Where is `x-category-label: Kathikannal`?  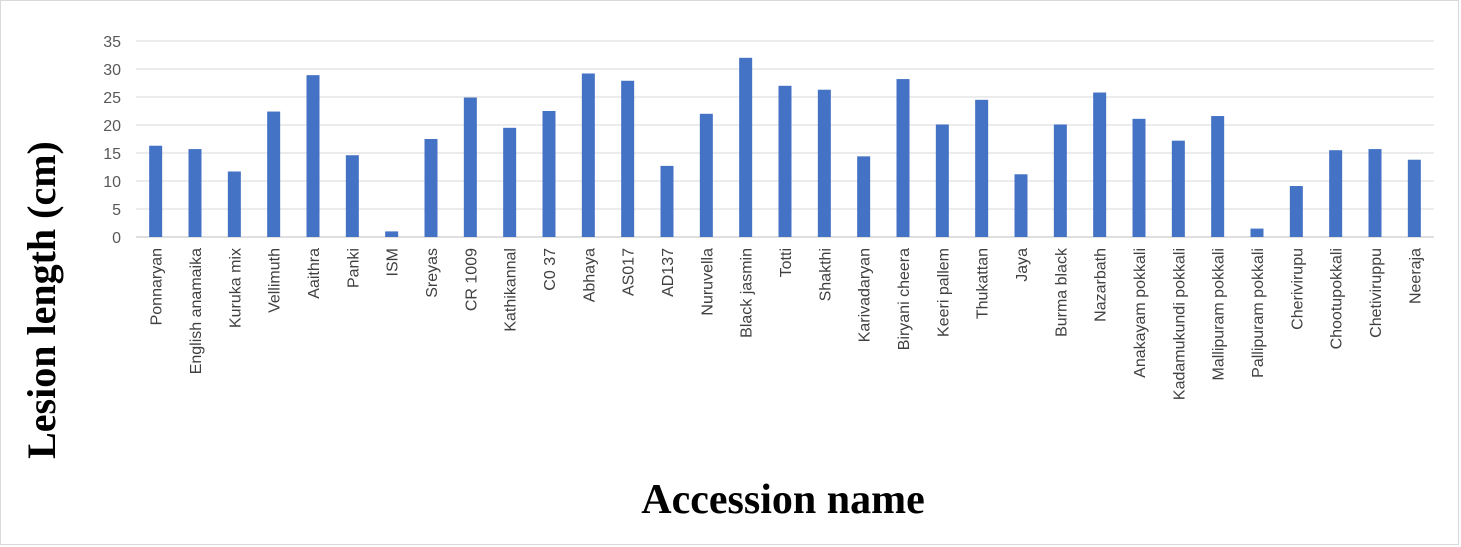 x-category-label: Kathikannal is located at coordinates (511, 290).